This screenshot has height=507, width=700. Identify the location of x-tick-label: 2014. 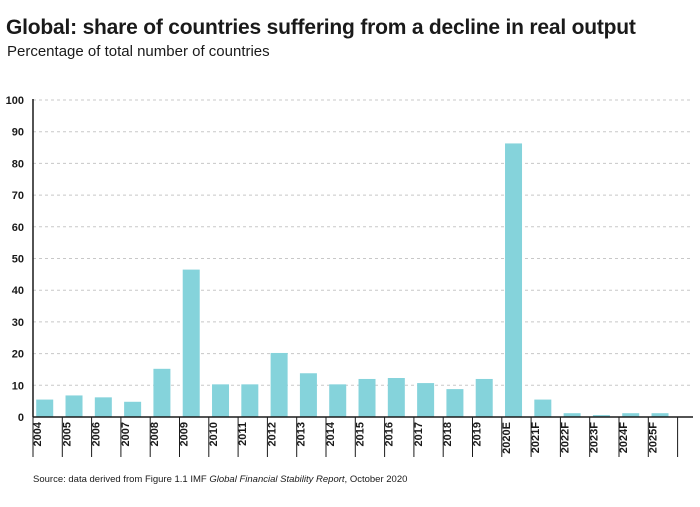
(331, 433).